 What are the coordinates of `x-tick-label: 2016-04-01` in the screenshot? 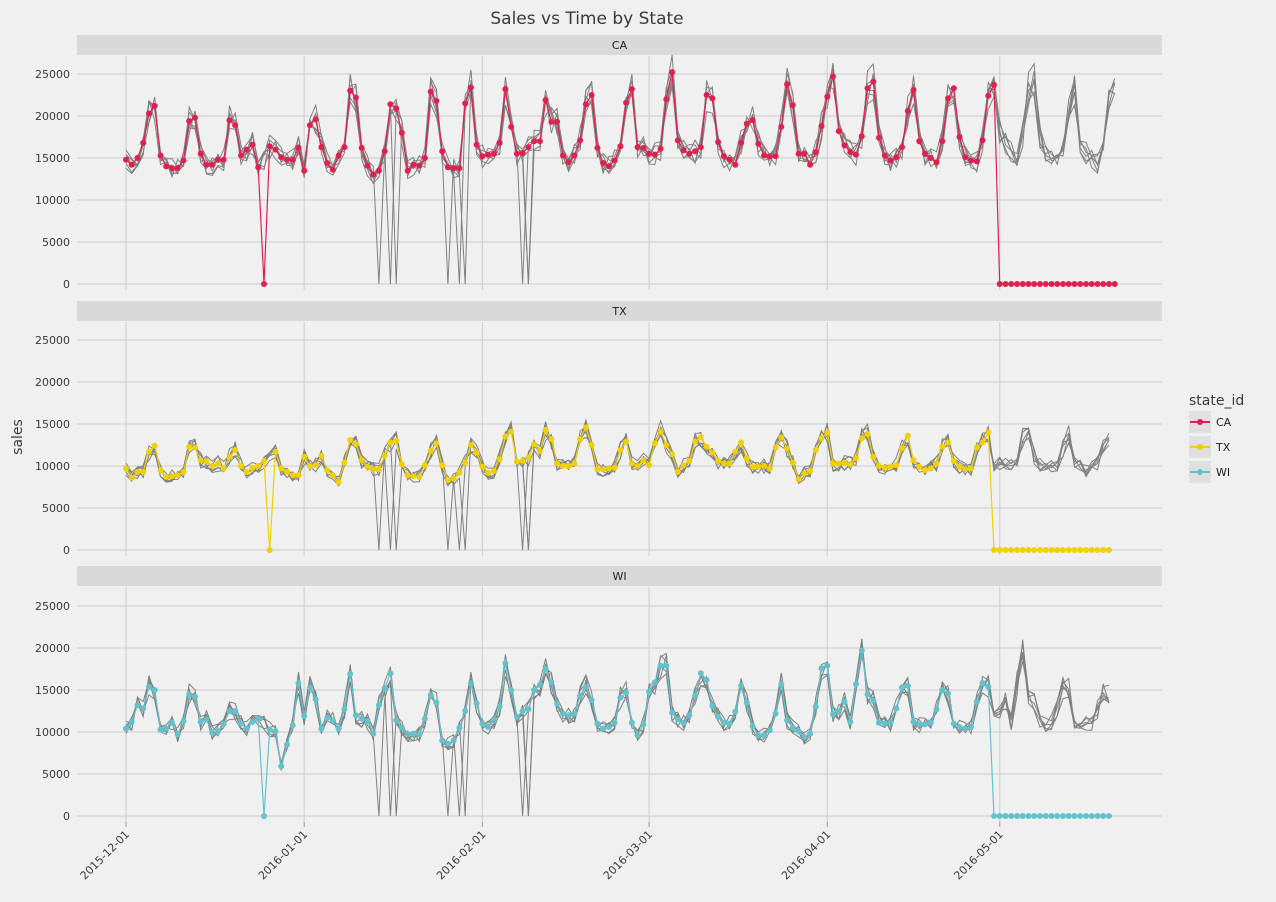 It's located at (806, 855).